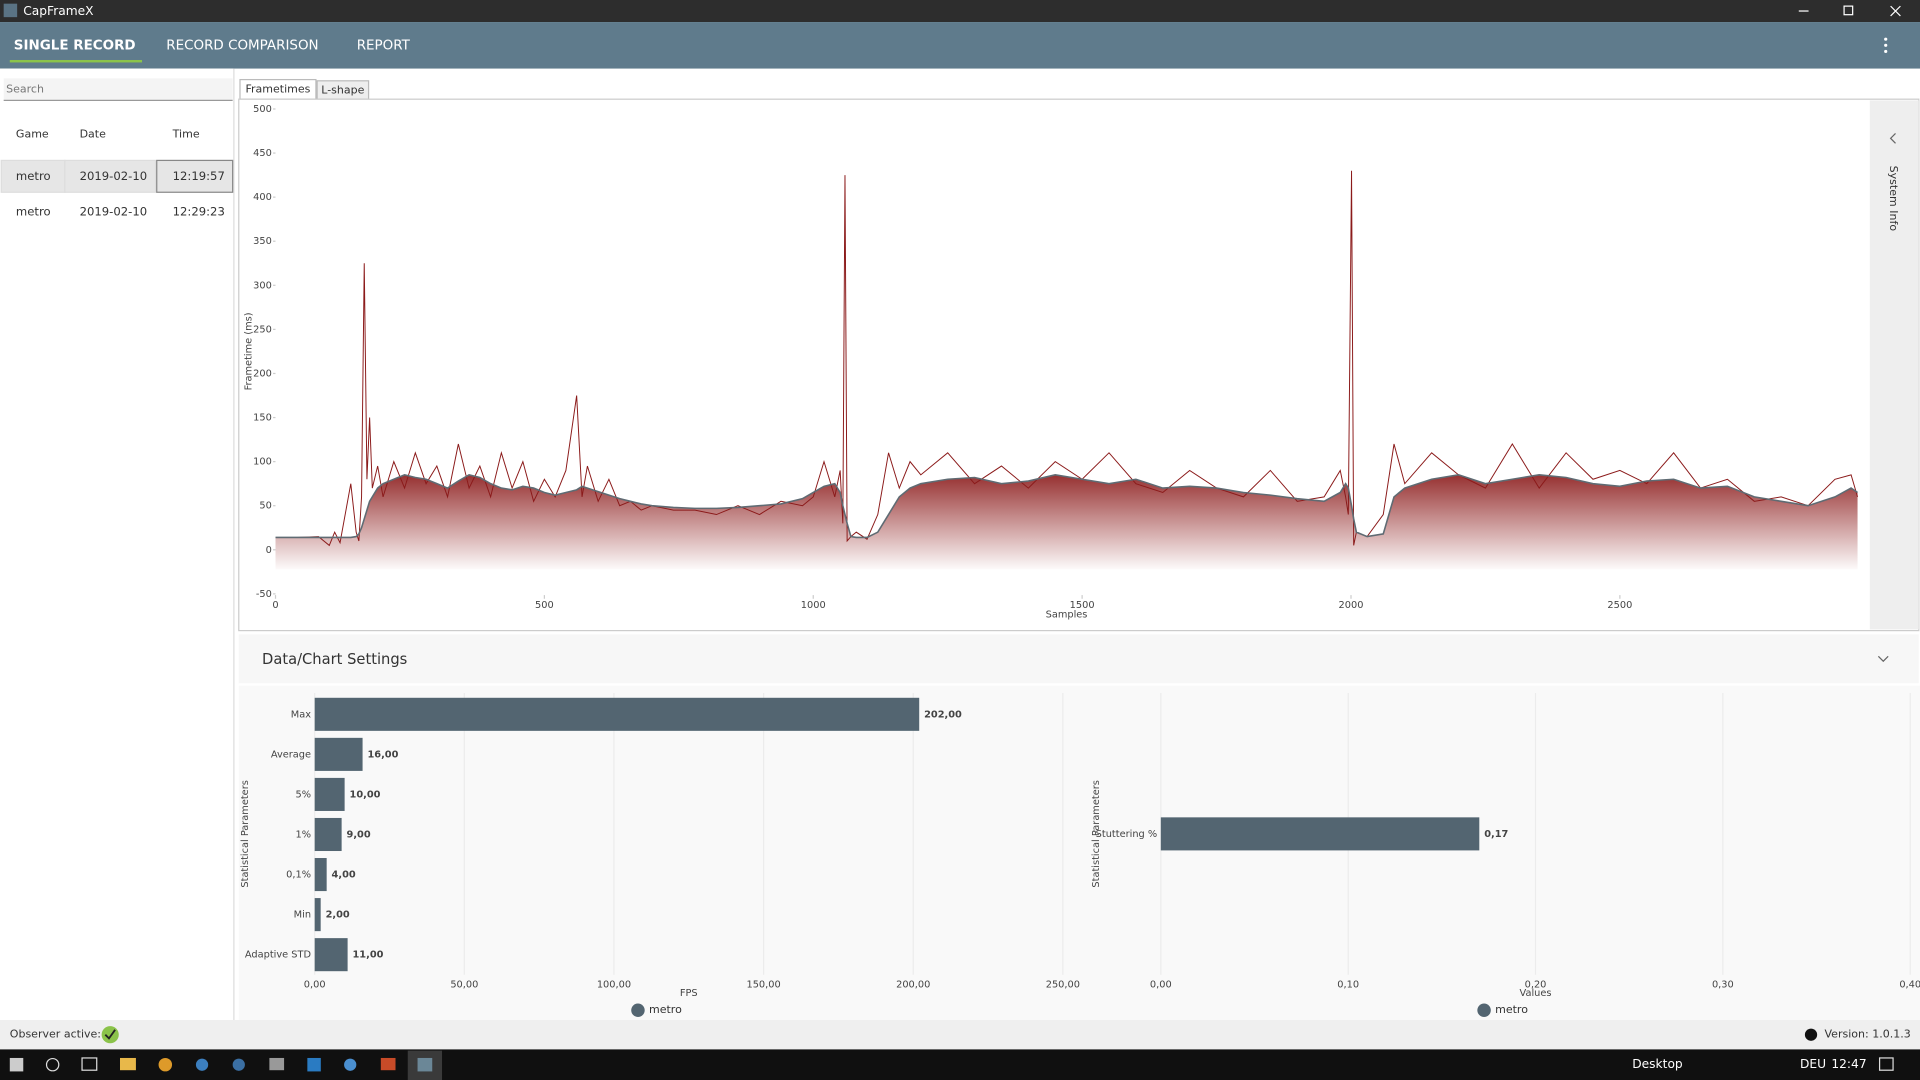 This screenshot has height=1080, width=1920. Describe the element at coordinates (278, 955) in the screenshot. I see `category-label: Adaptive STD` at that location.